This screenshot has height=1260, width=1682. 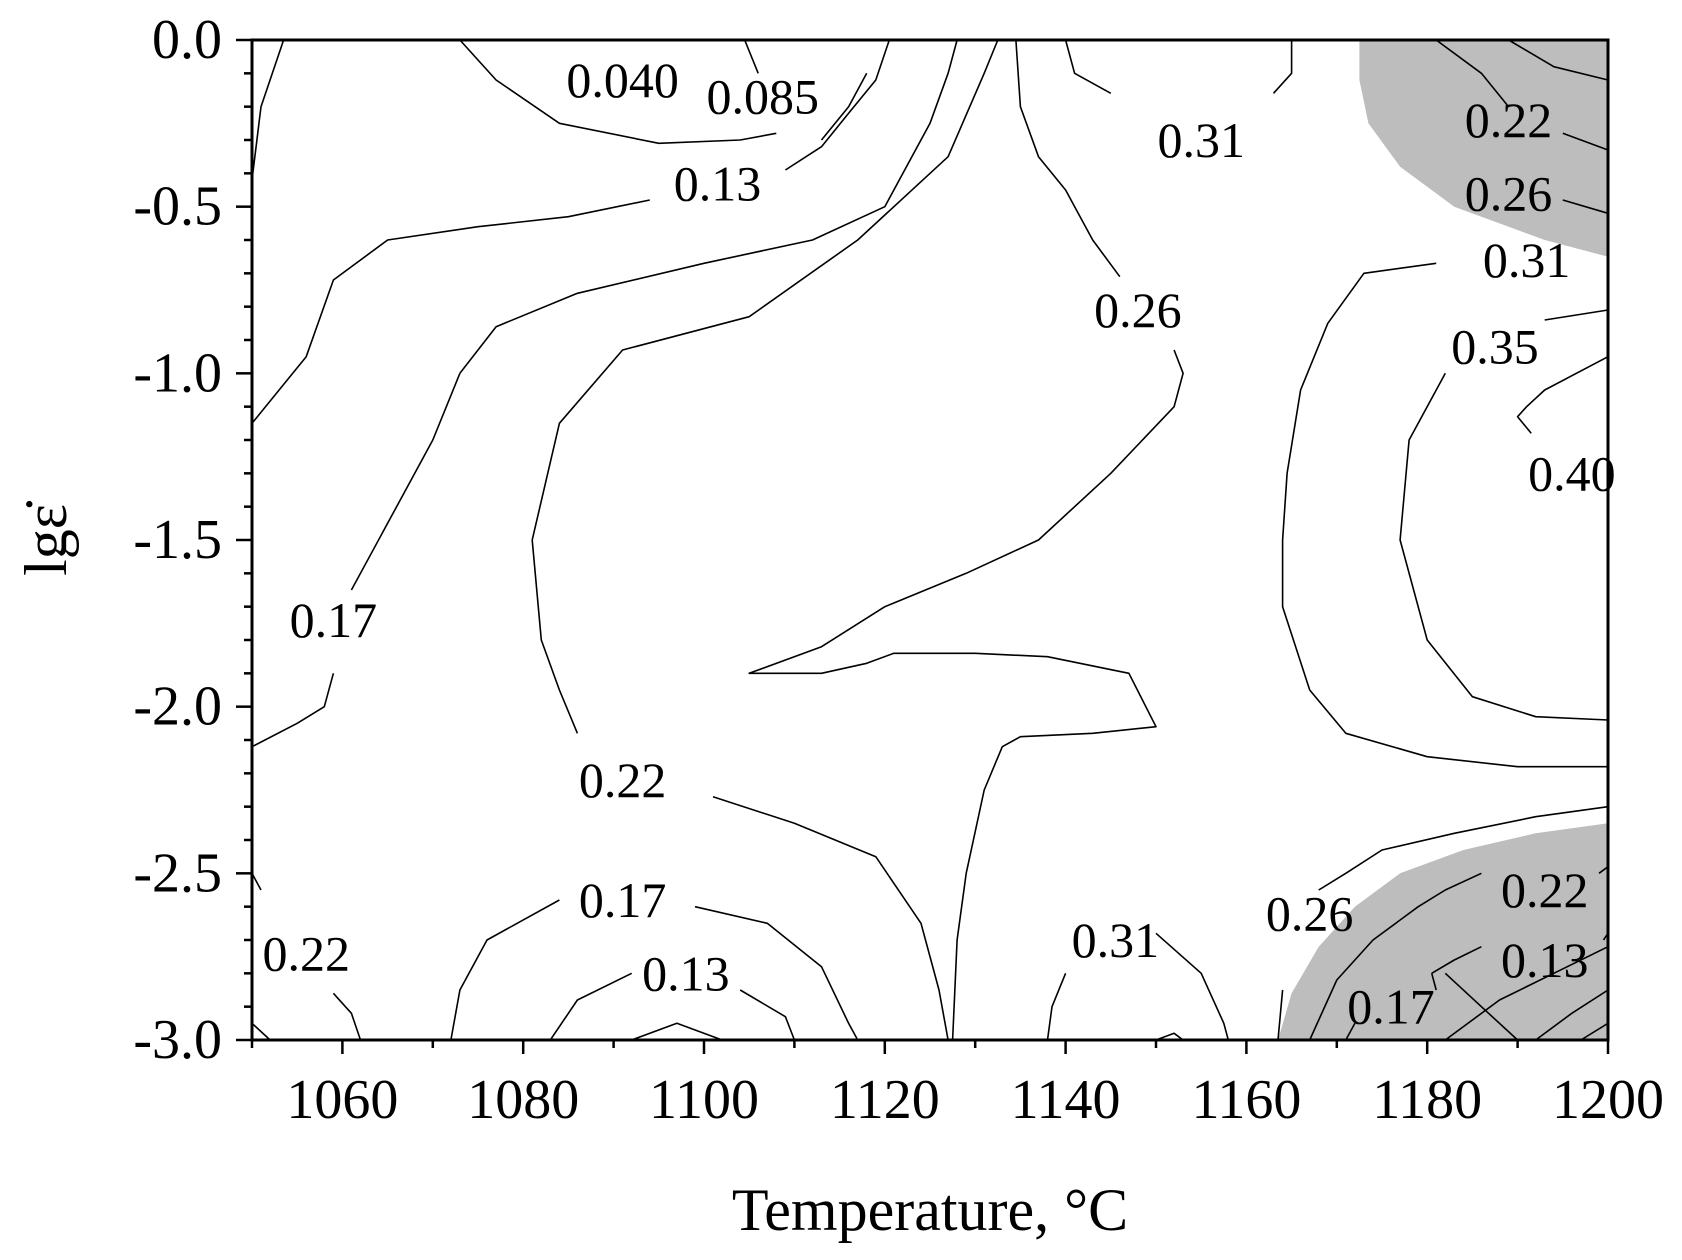 I want to click on y-tick-label: -1.0, so click(x=177, y=373).